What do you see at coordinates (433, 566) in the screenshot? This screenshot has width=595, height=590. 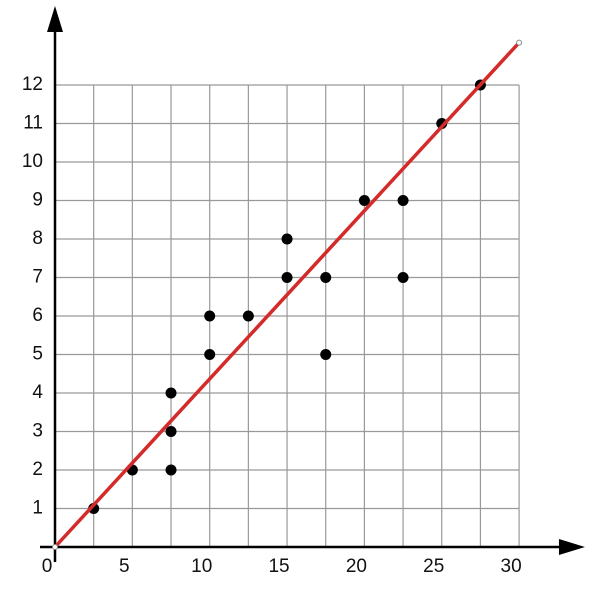 I see `x-tick-label: 25` at bounding box center [433, 566].